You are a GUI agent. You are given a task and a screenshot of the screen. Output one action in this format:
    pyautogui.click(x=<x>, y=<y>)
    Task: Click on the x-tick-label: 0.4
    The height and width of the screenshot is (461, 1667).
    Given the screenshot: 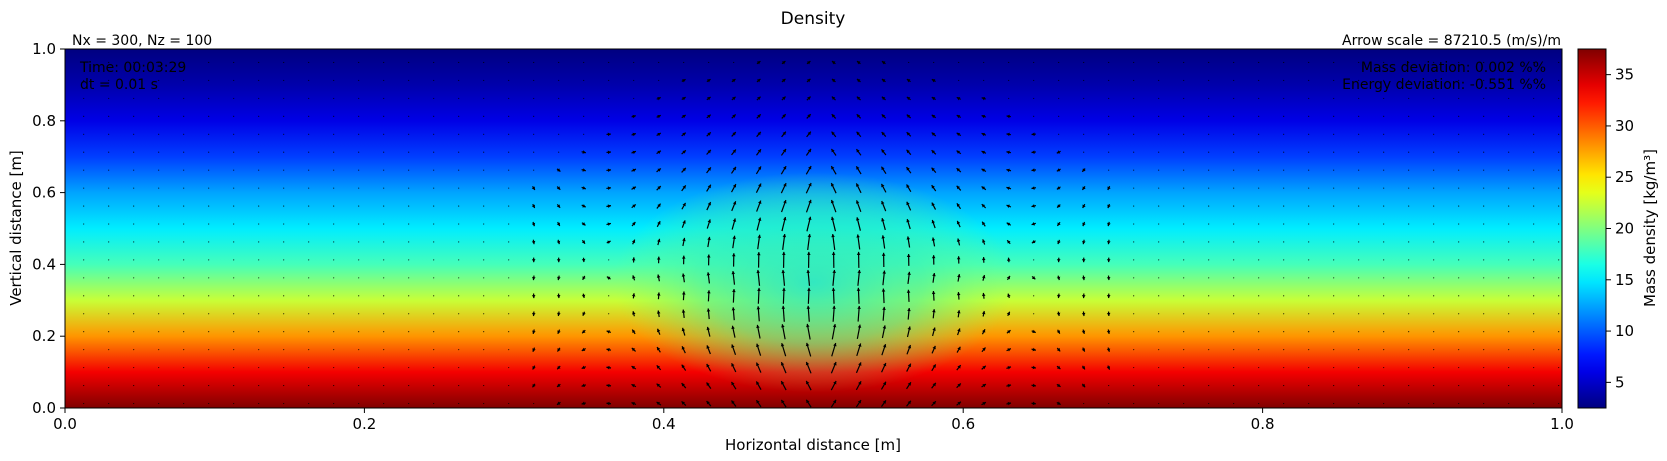 What is the action you would take?
    pyautogui.click(x=664, y=424)
    